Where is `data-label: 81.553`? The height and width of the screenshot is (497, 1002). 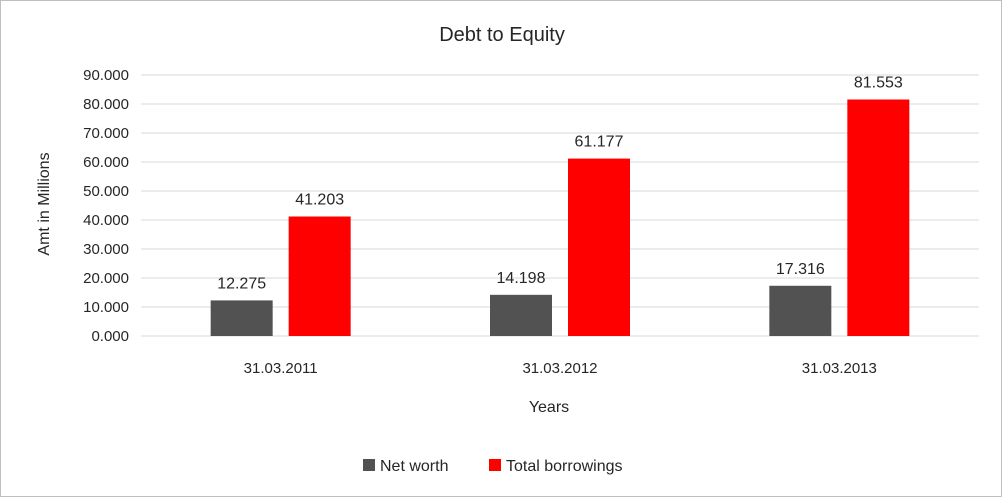 data-label: 81.553 is located at coordinates (878, 82).